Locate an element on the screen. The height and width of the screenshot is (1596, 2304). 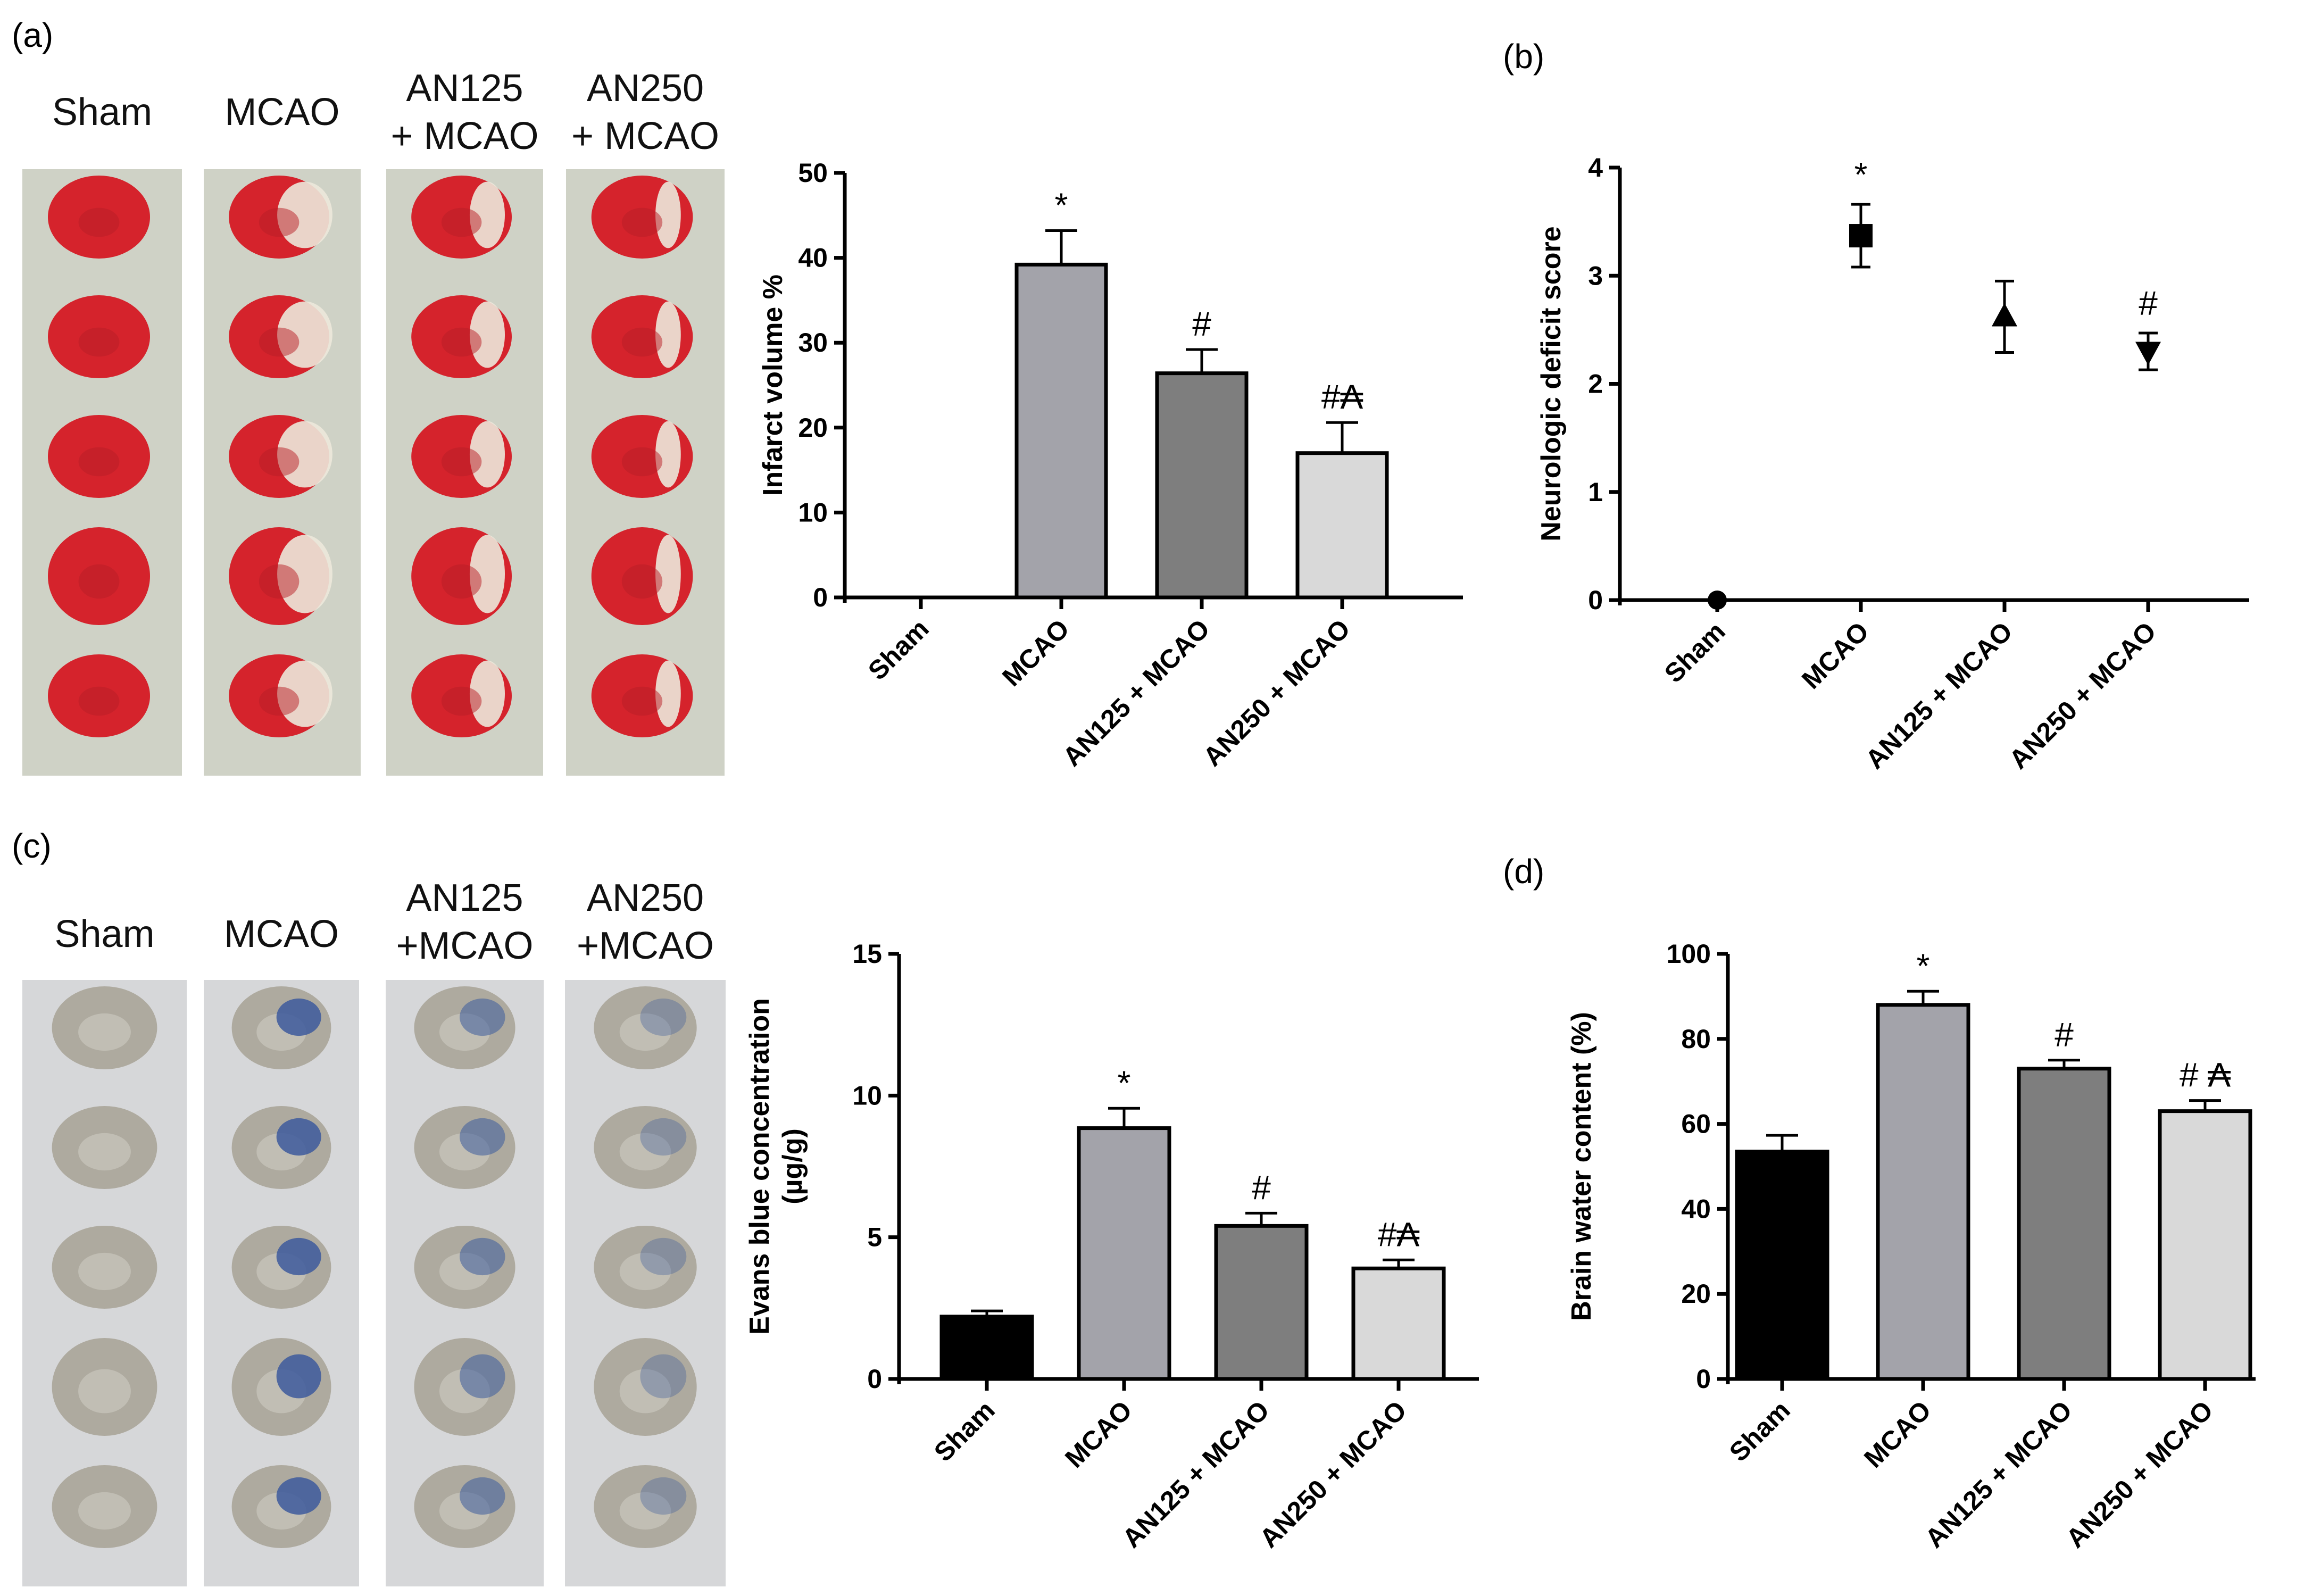
y-tick-label: 100 is located at coordinates (1689, 954).